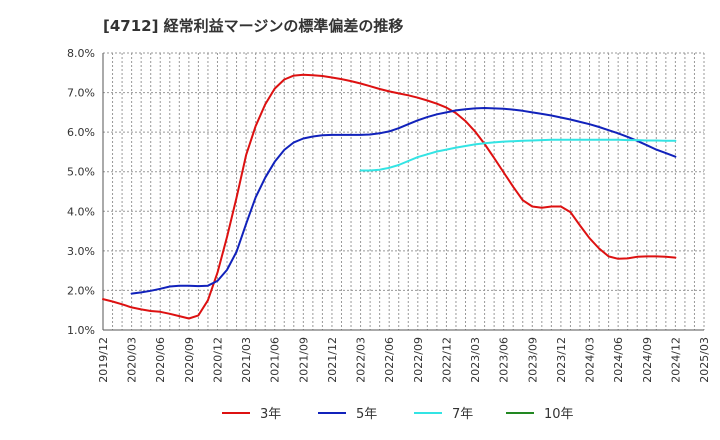 Image resolution: width=720 pixels, height=440 pixels. I want to click on chart-title: [4712] 経常利益マージンの標準偏差の推移, so click(253, 26).